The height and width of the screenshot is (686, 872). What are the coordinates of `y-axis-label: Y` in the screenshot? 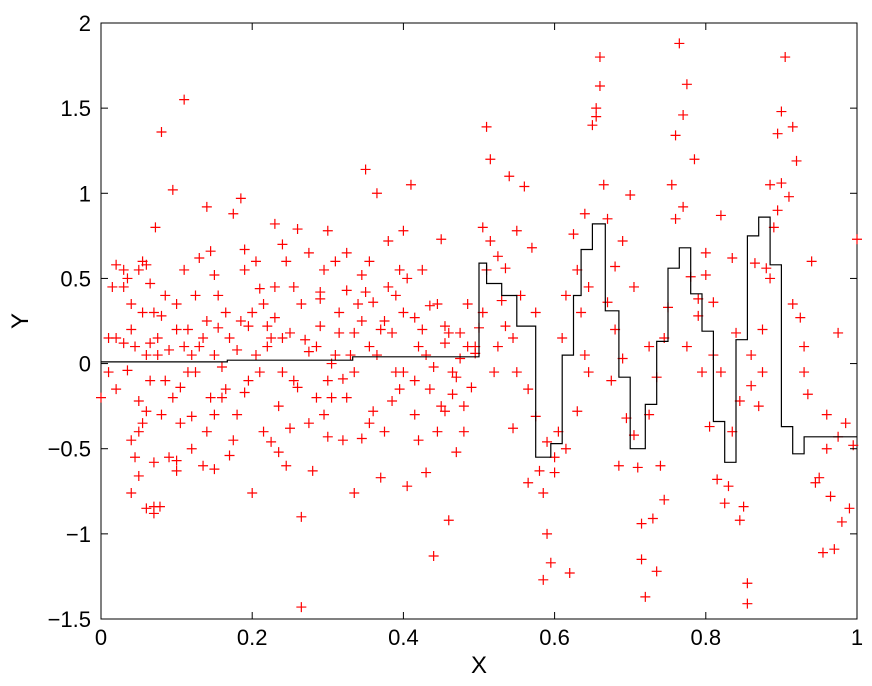 It's located at (20, 321).